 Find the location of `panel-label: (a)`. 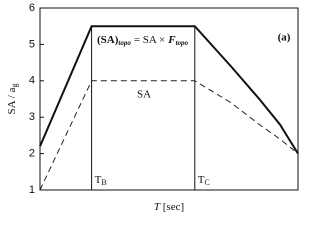

panel-label: (a) is located at coordinates (284, 38).